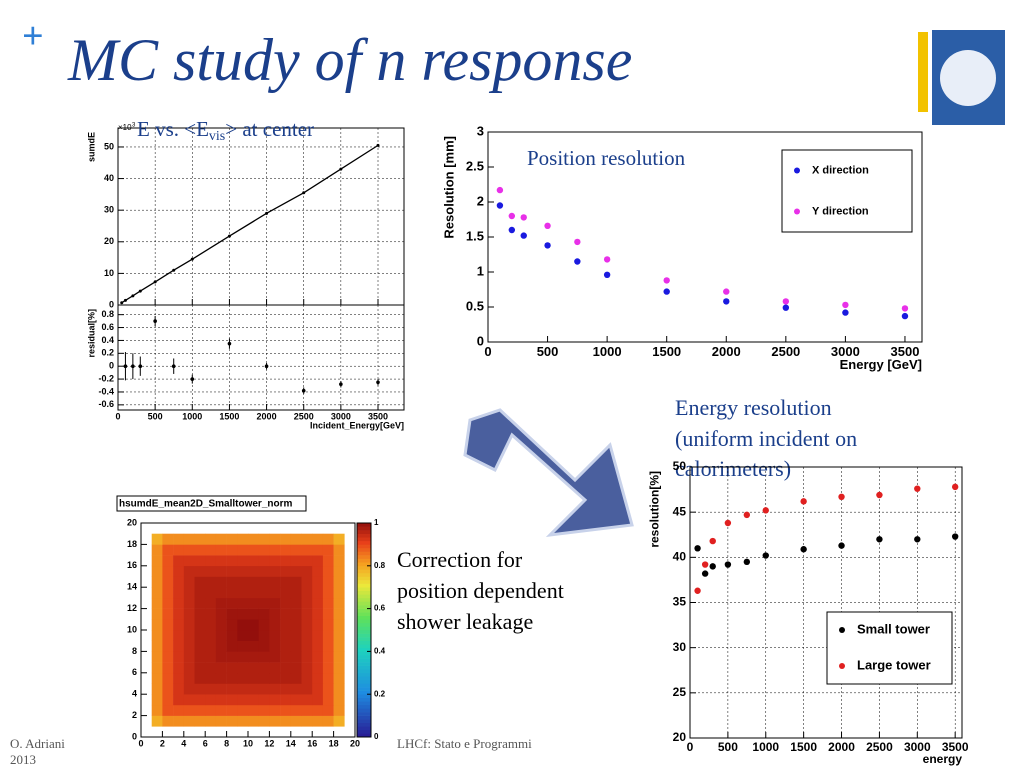 The image size is (1024, 768). Describe the element at coordinates (733, 468) in the screenshot. I see `caption-line: calorimeters)` at that location.